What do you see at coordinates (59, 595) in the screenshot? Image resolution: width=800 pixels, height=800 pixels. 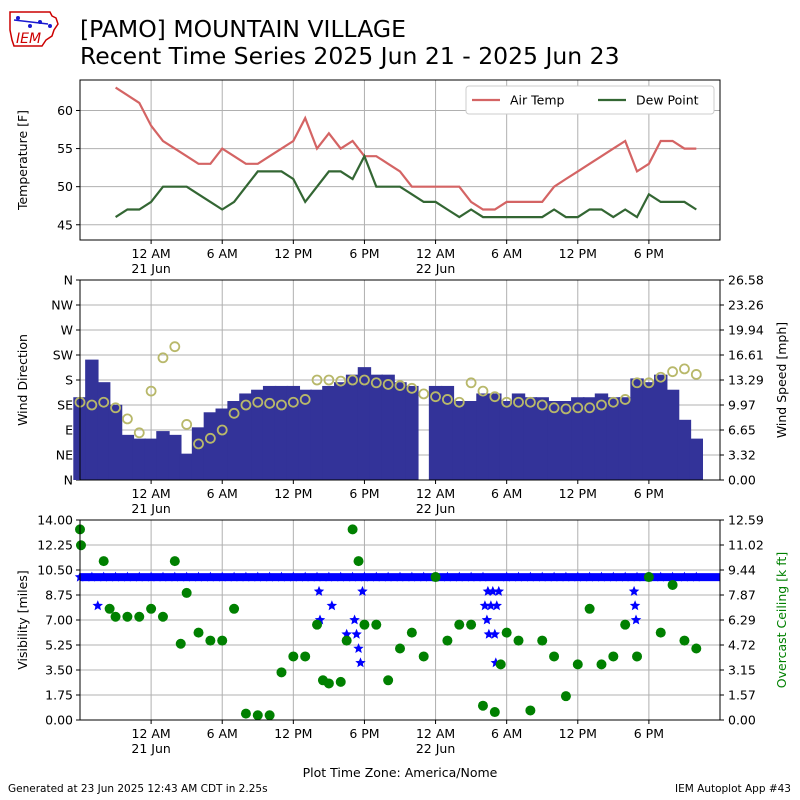 I see `y-tick-label: 8.75` at bounding box center [59, 595].